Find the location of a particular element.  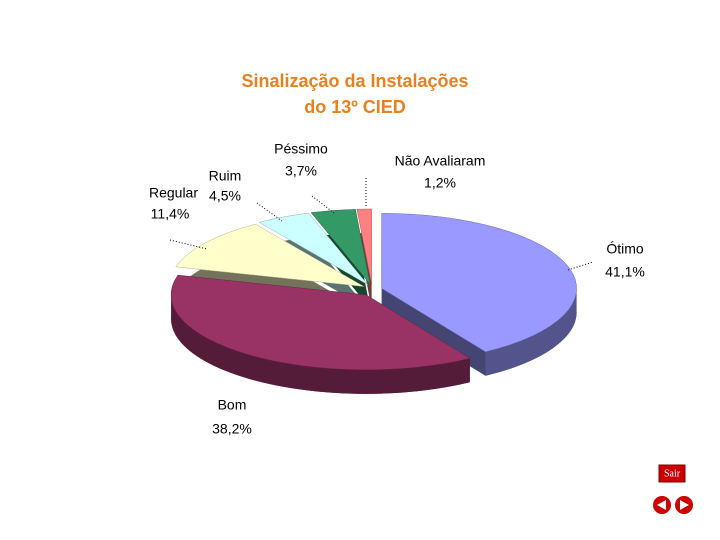

prev-arrow is located at coordinates (661, 505).